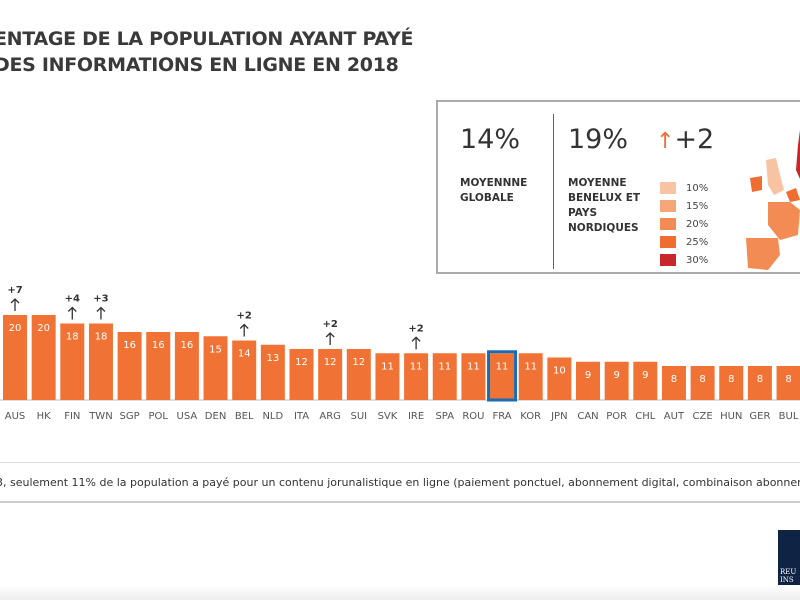  I want to click on bar-jpn, so click(559, 378).